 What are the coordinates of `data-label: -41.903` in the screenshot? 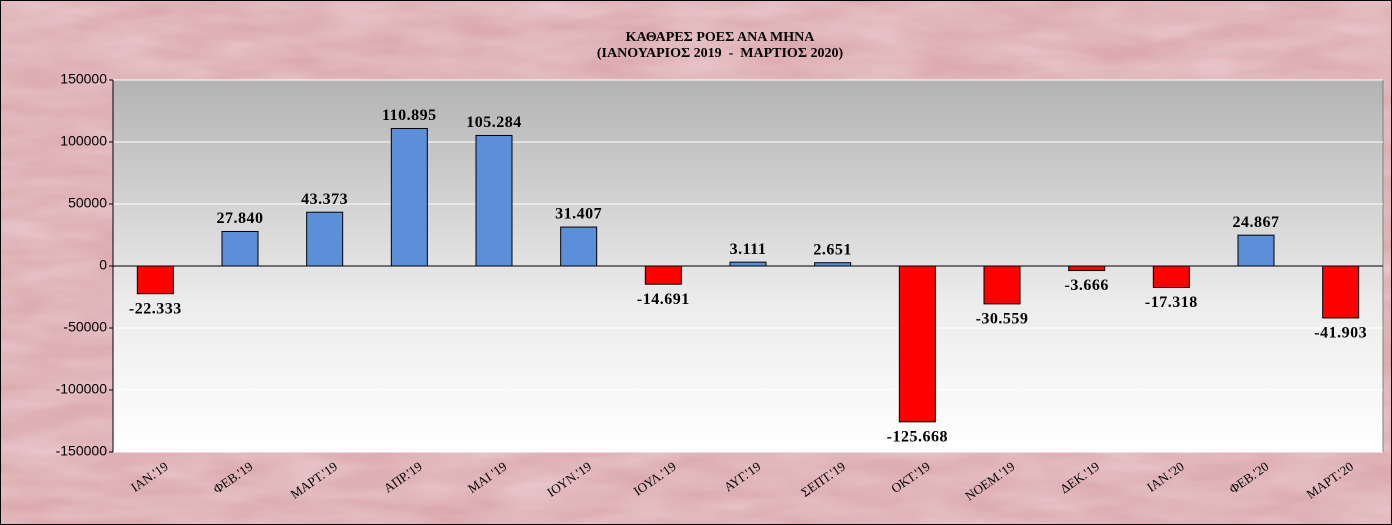 It's located at (1340, 333).